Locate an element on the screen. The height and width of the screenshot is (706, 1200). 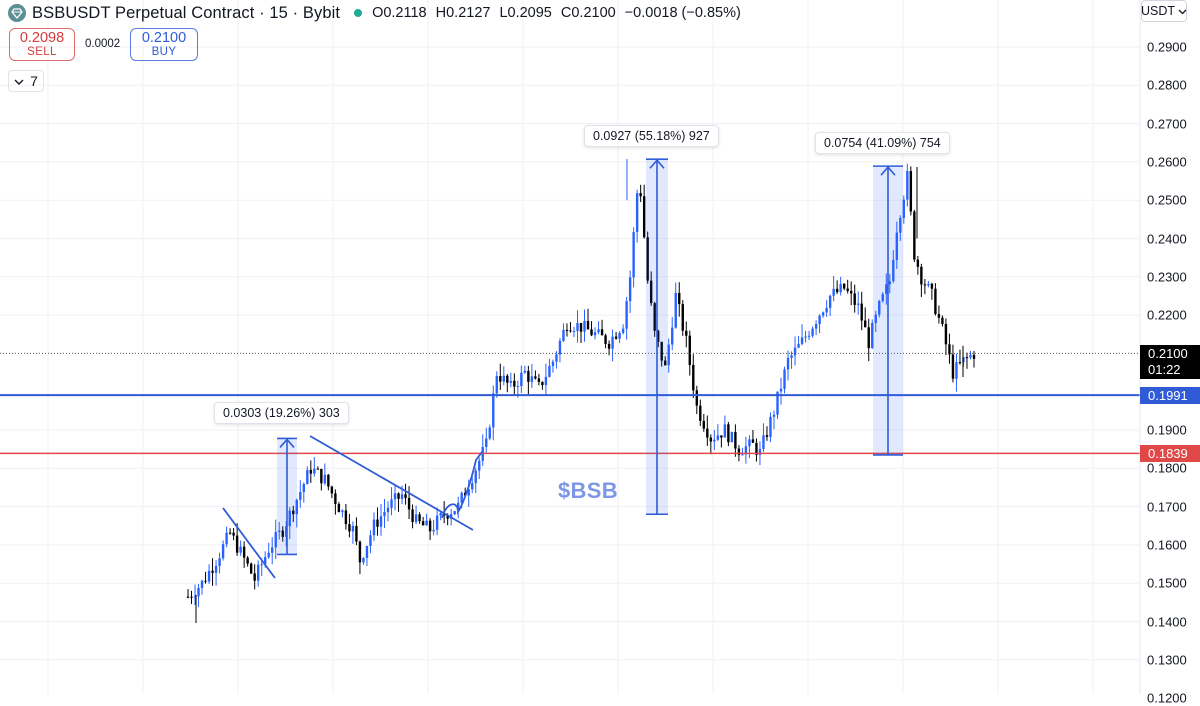
price-tick-label: 0.2400 is located at coordinates (1167, 238).